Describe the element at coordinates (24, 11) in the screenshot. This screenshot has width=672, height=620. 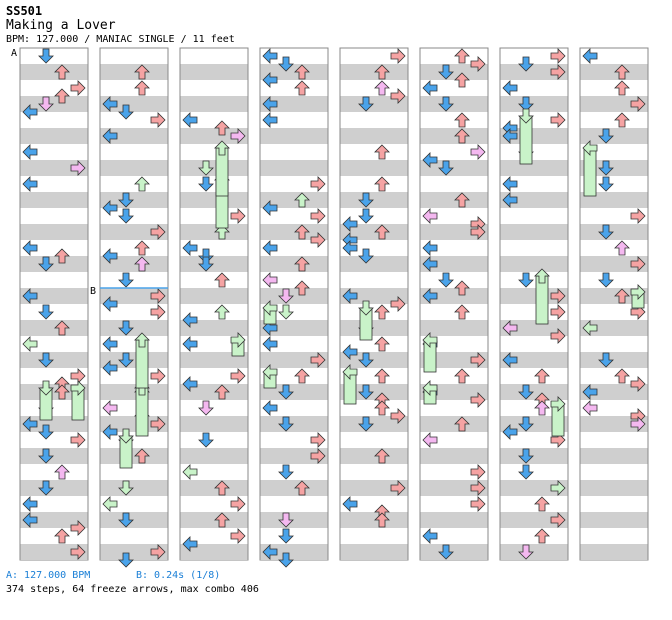
I see `song-id: SS501` at that location.